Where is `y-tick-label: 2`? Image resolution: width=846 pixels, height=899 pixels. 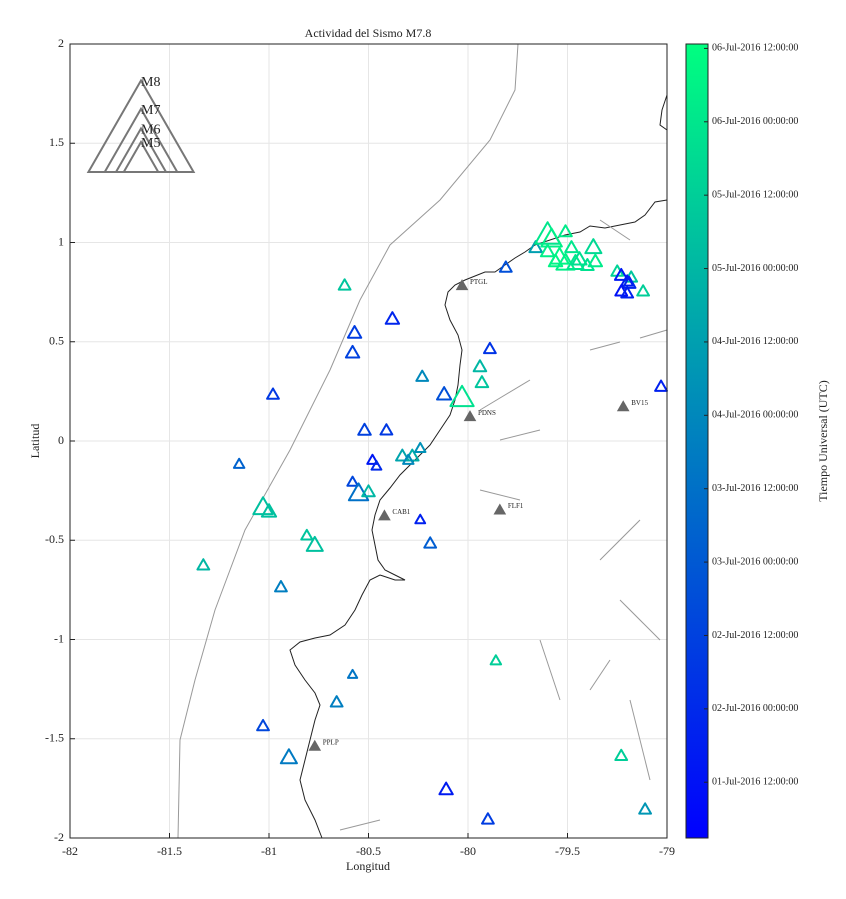 y-tick-label: 2 is located at coordinates (61, 43).